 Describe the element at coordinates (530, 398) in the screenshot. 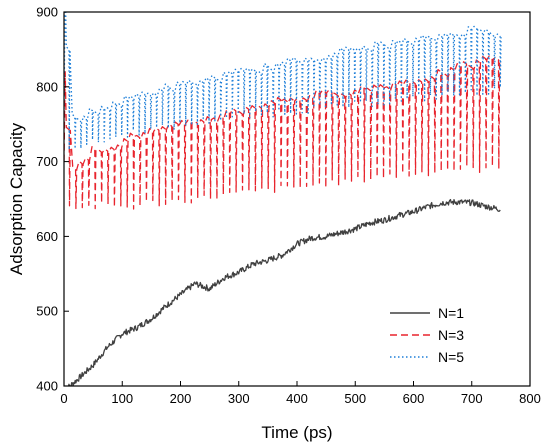

I see `x-tick-label: 800` at that location.